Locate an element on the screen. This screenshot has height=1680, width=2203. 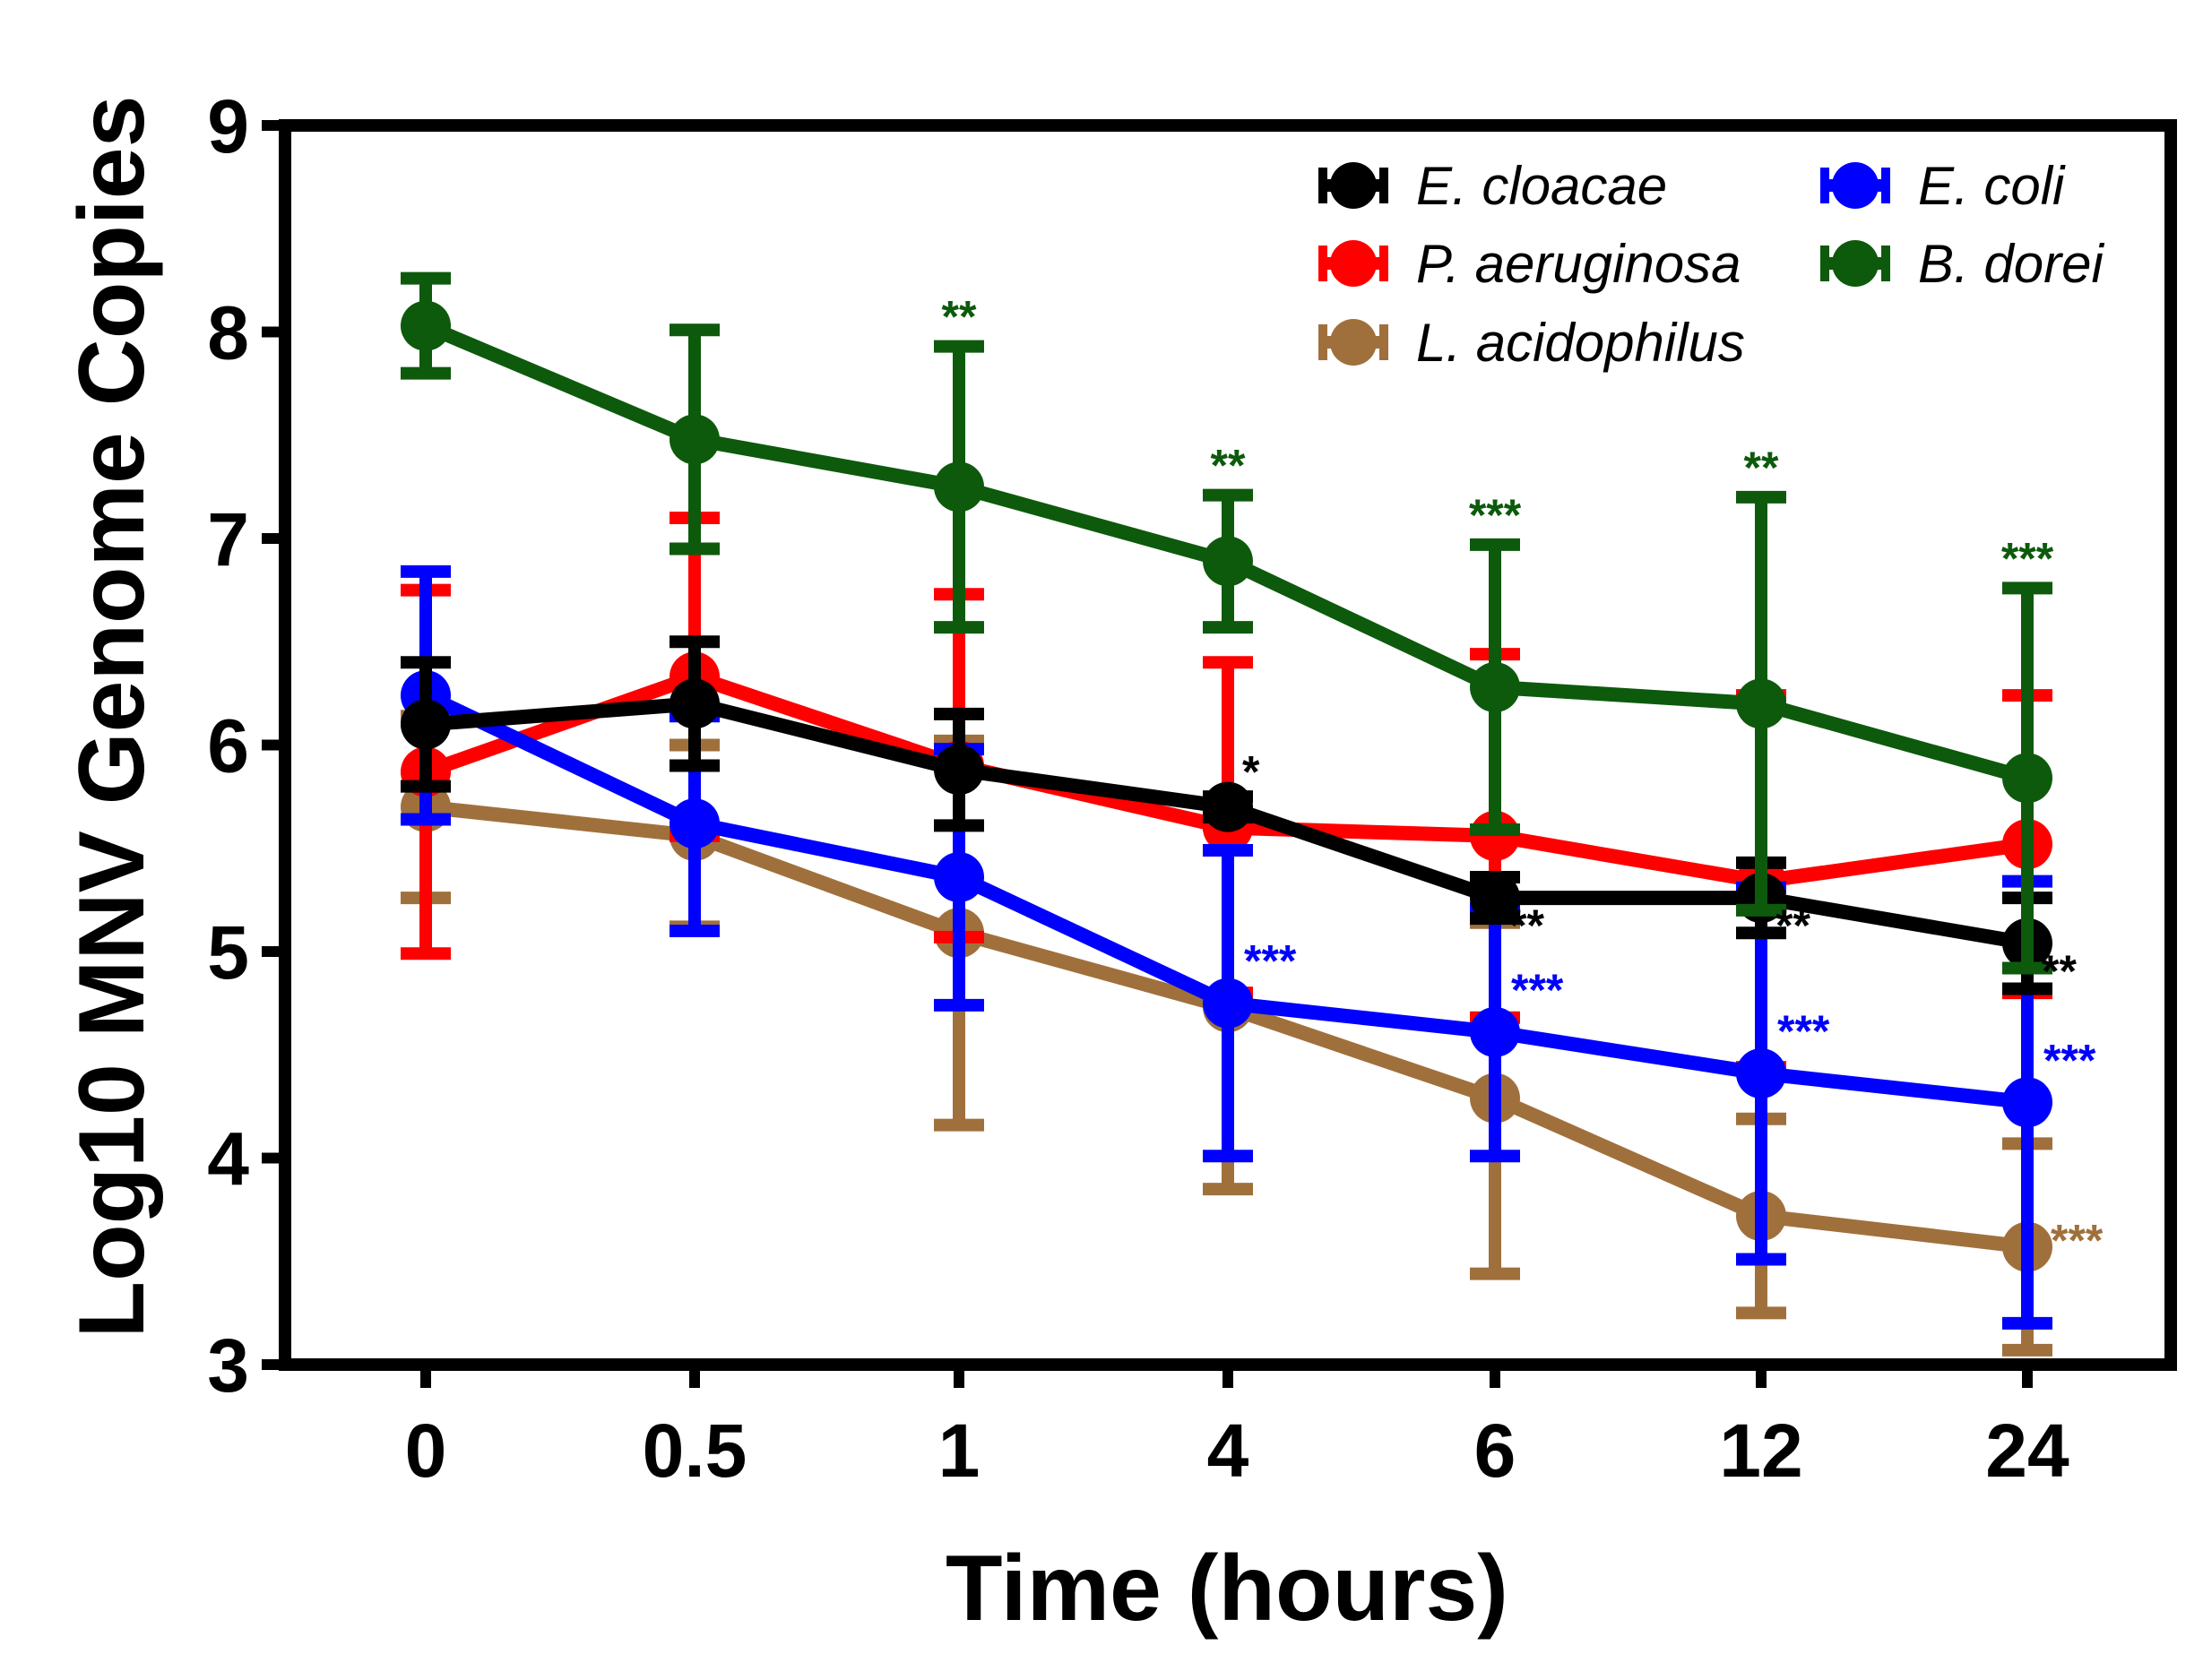
x-tick-label-3: 4 is located at coordinates (1228, 1451).